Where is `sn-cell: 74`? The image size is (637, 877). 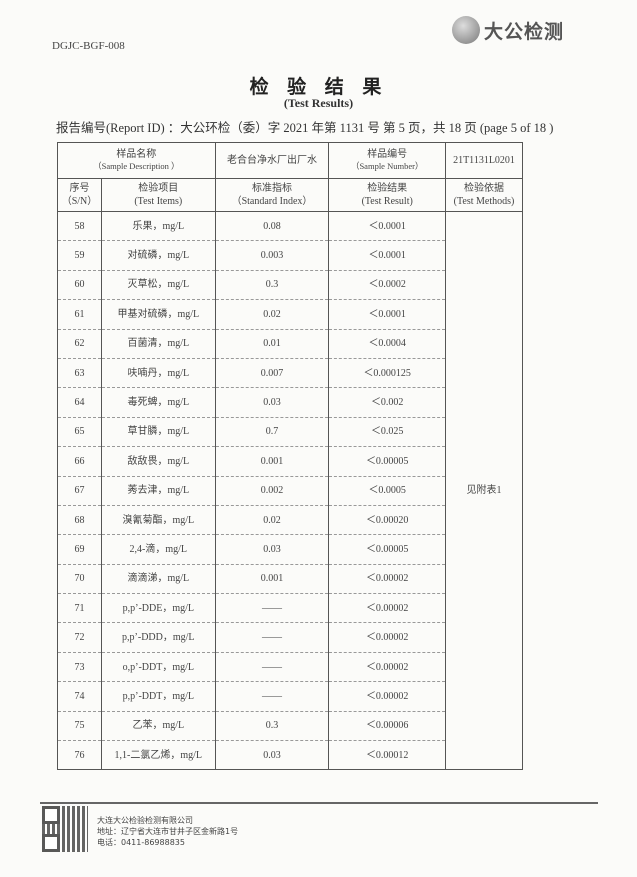
sn-cell: 74 is located at coordinates (79, 696).